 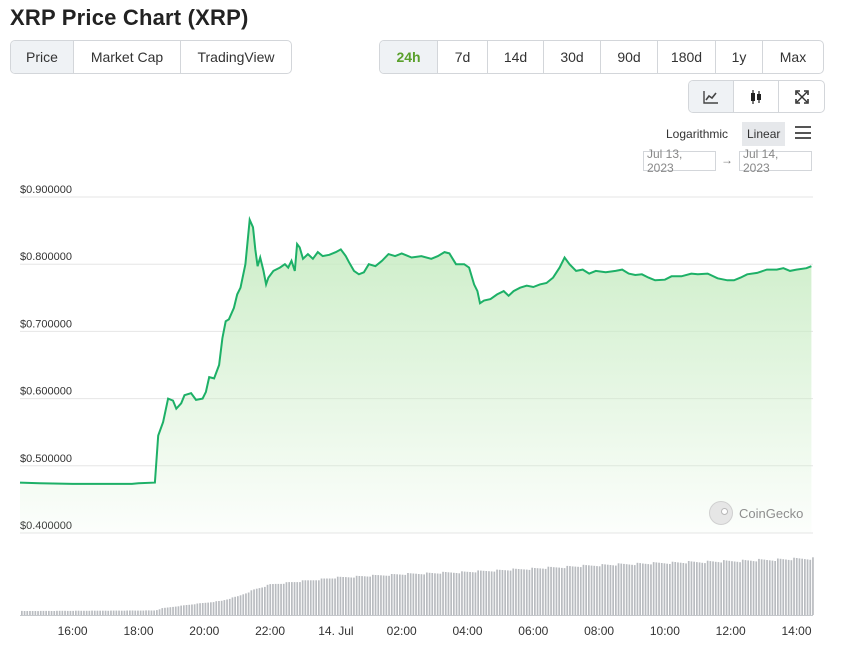 I want to click on coingecko-logo-icon, so click(x=721, y=513).